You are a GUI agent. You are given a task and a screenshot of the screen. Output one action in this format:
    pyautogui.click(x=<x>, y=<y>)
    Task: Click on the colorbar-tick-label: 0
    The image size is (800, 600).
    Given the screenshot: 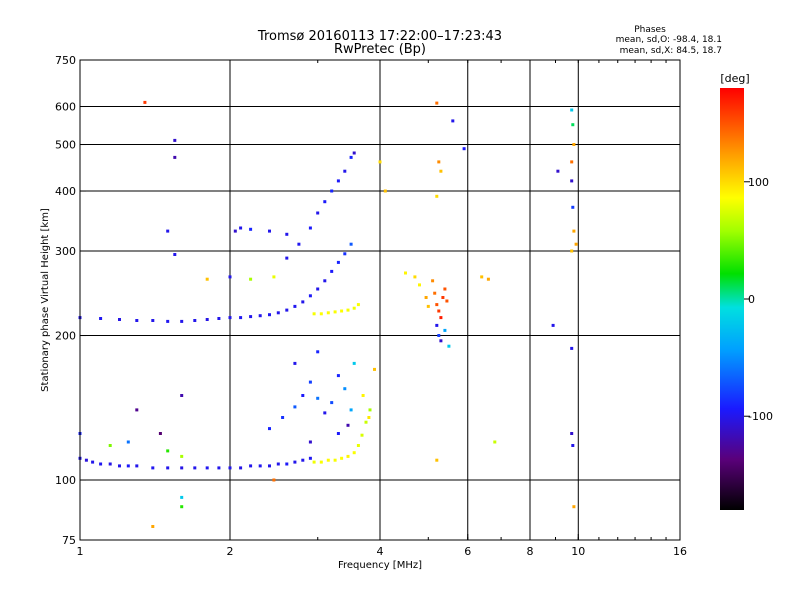 What is the action you would take?
    pyautogui.click(x=751, y=299)
    